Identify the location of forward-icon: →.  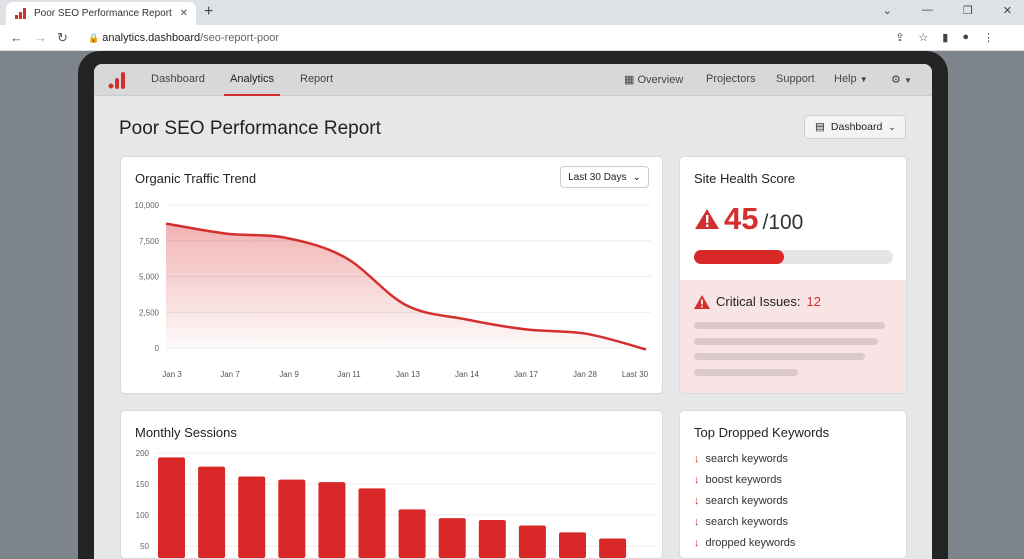
(40, 37).